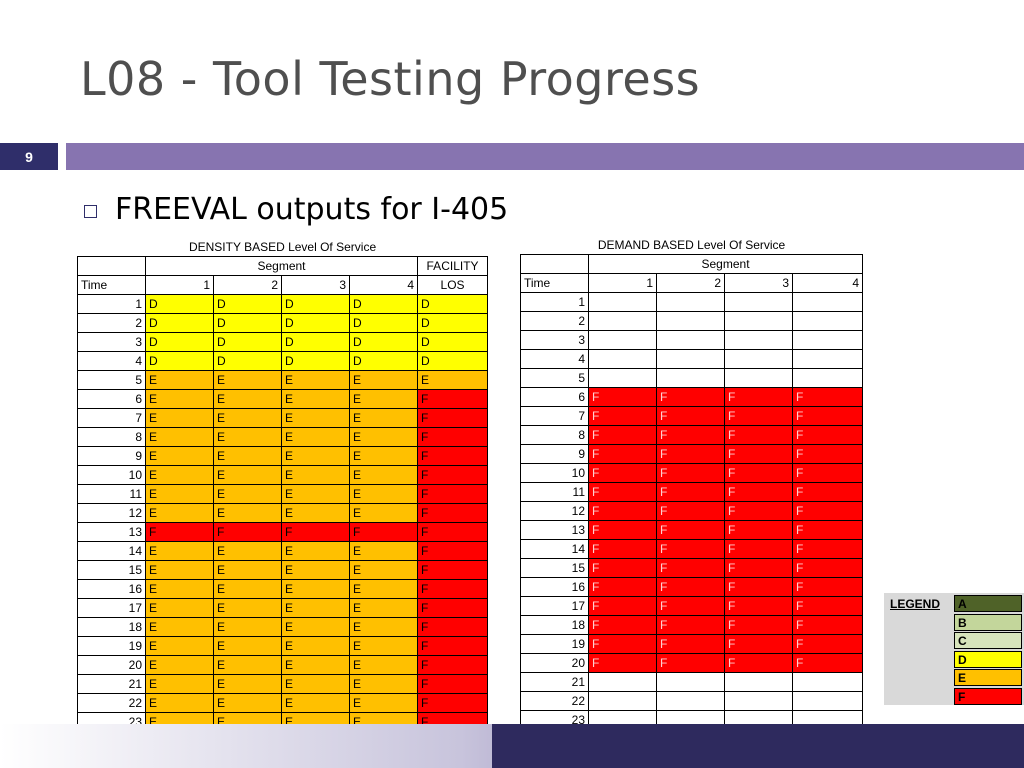  Describe the element at coordinates (390, 79) in the screenshot. I see `slide-title: L08 - Tool Testing Progress` at that location.